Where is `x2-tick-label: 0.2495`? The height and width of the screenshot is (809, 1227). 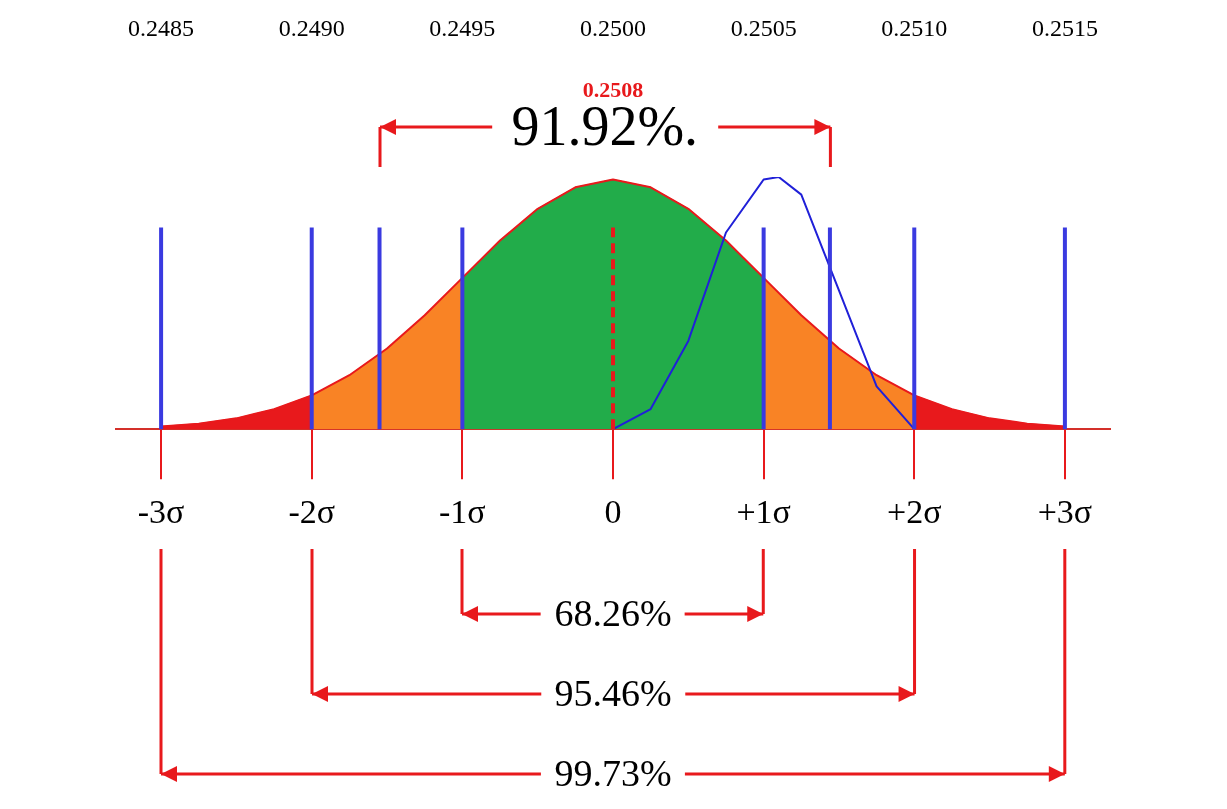
x2-tick-label: 0.2495 is located at coordinates (462, 27).